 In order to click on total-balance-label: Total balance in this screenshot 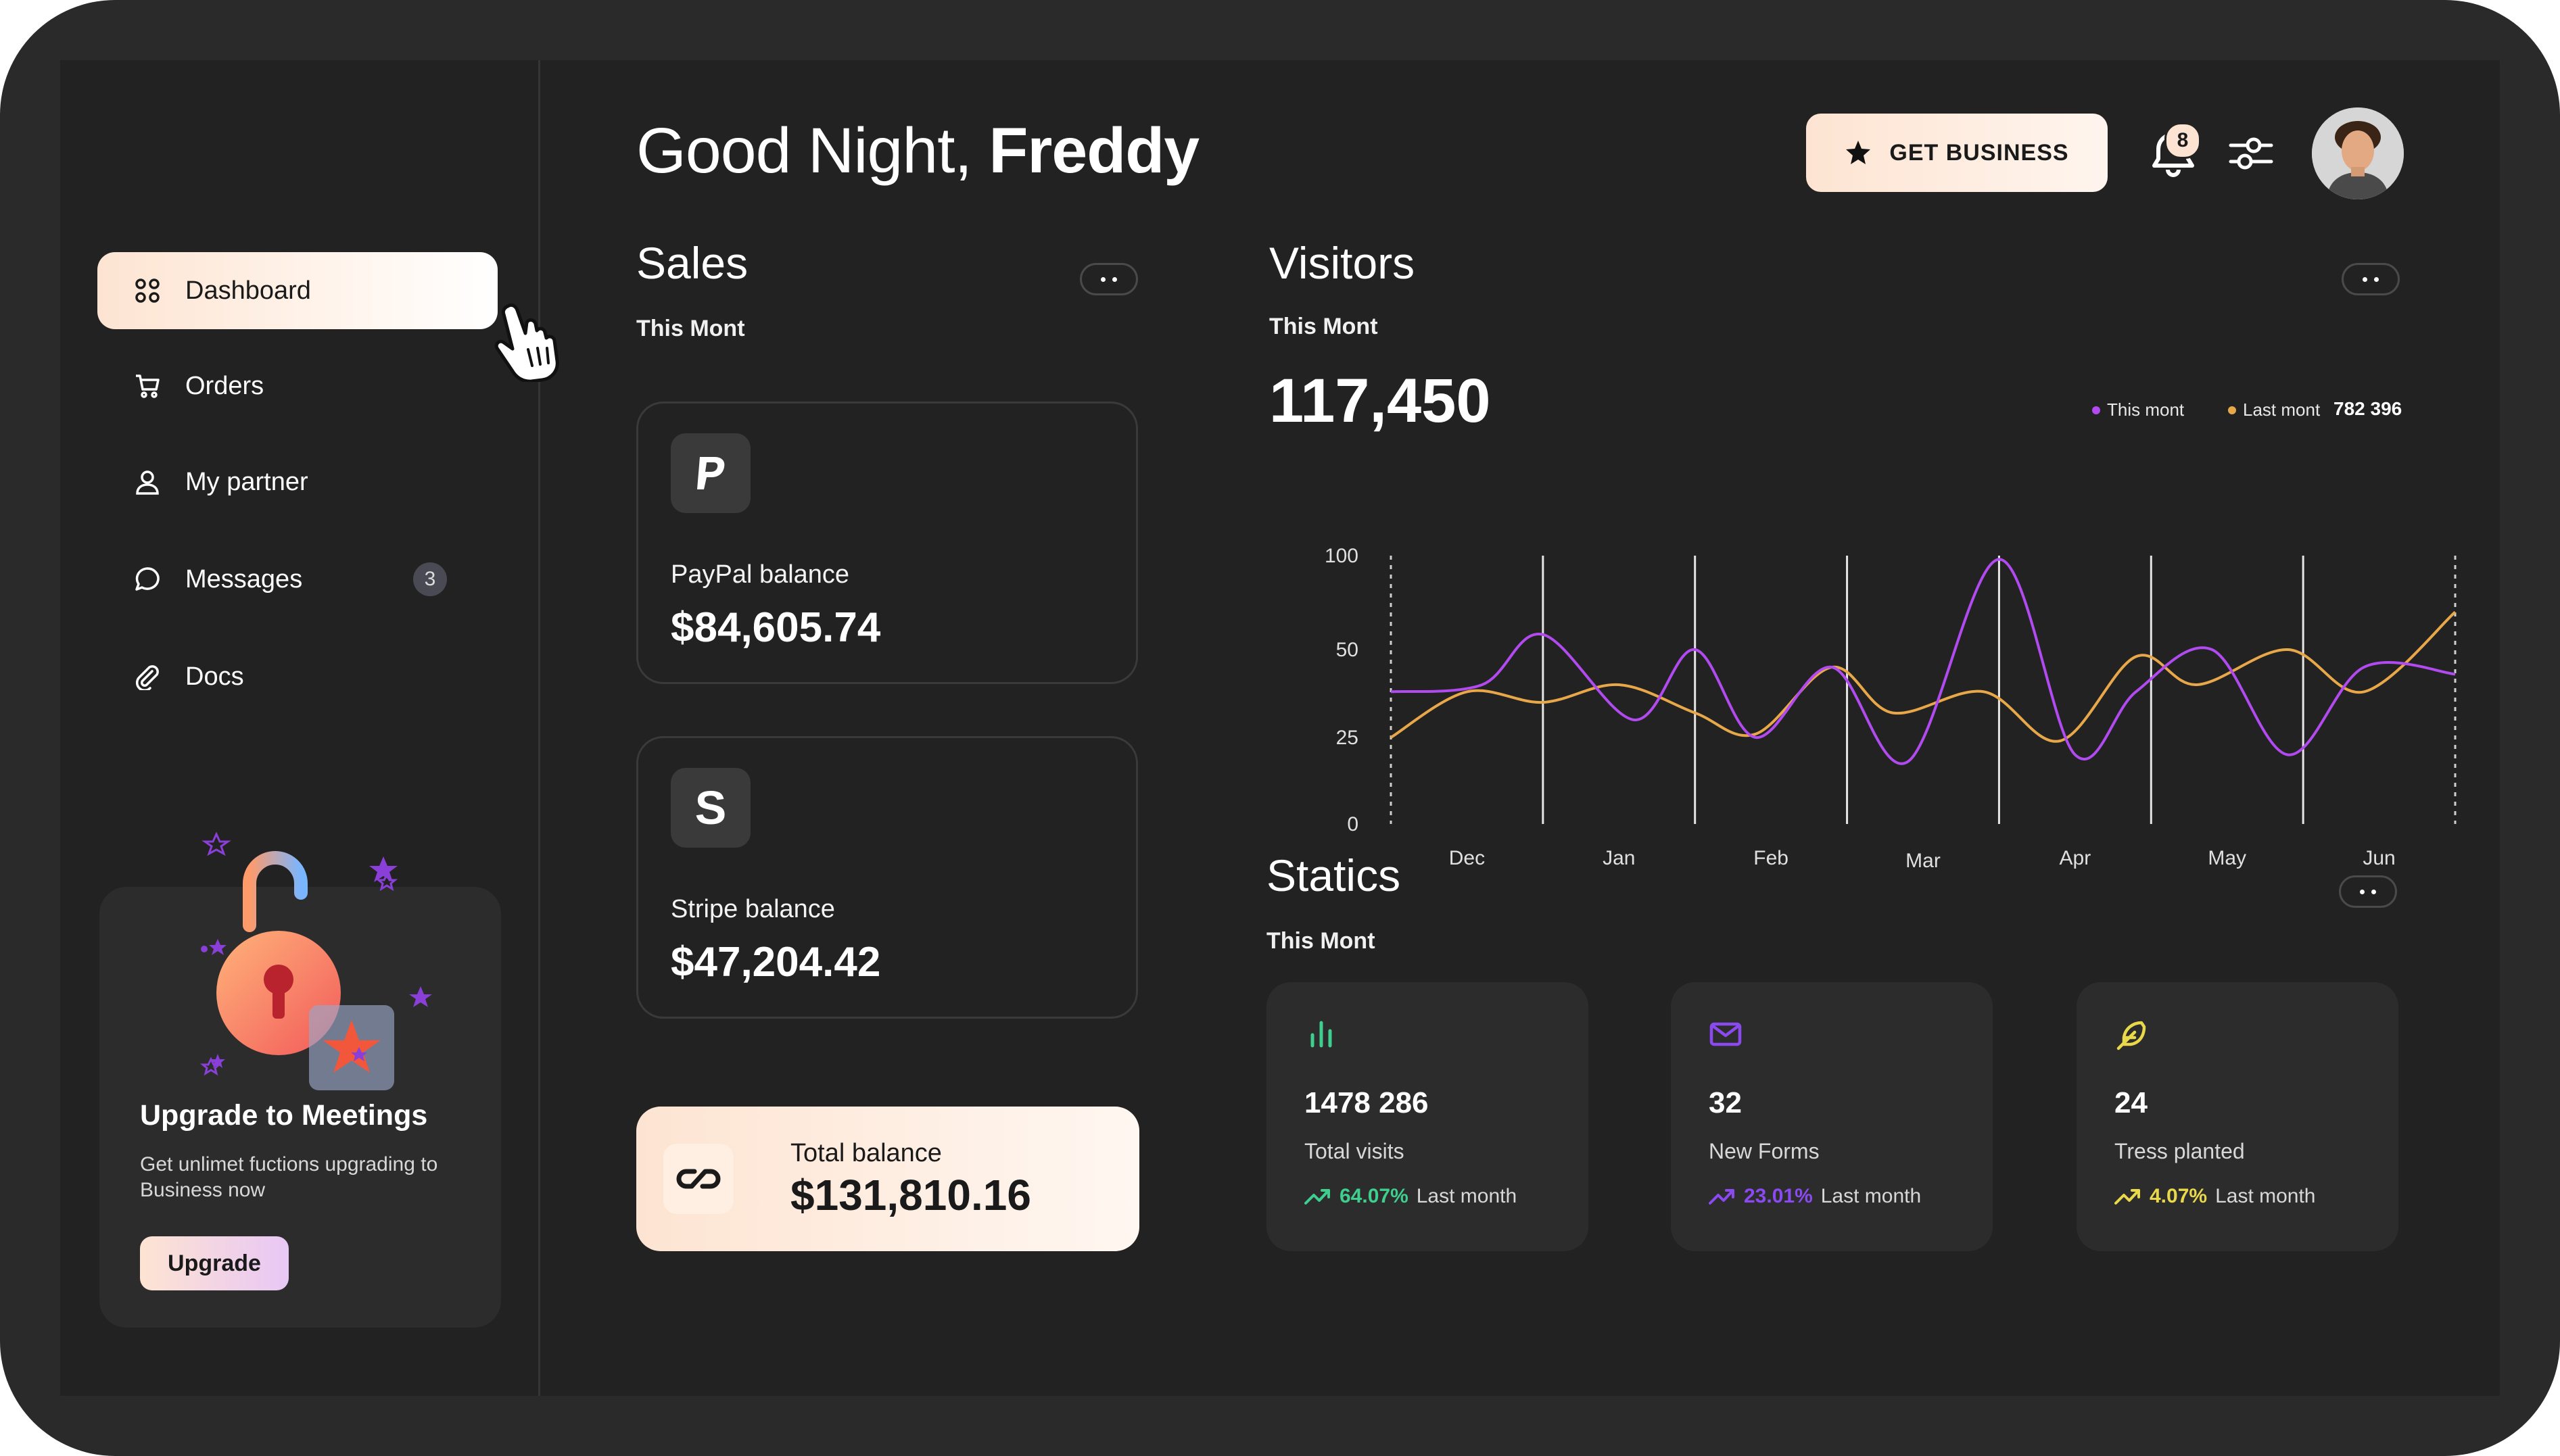, I will do `click(866, 1153)`.